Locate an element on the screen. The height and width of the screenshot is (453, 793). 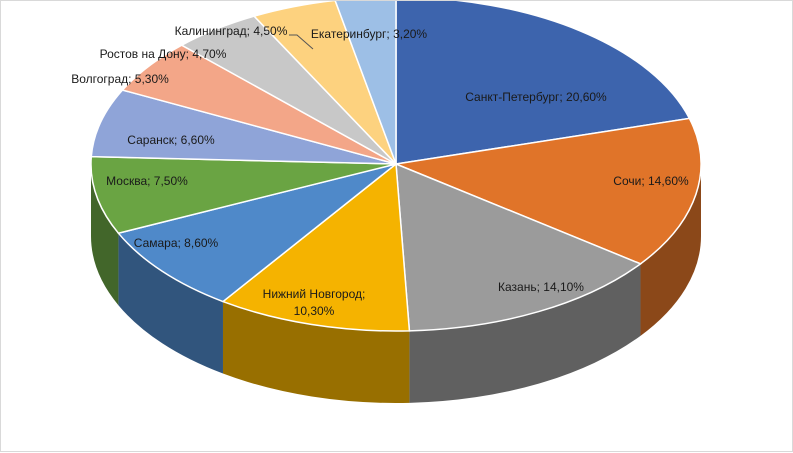
pie-slice-сочи is located at coordinates (547, 191).